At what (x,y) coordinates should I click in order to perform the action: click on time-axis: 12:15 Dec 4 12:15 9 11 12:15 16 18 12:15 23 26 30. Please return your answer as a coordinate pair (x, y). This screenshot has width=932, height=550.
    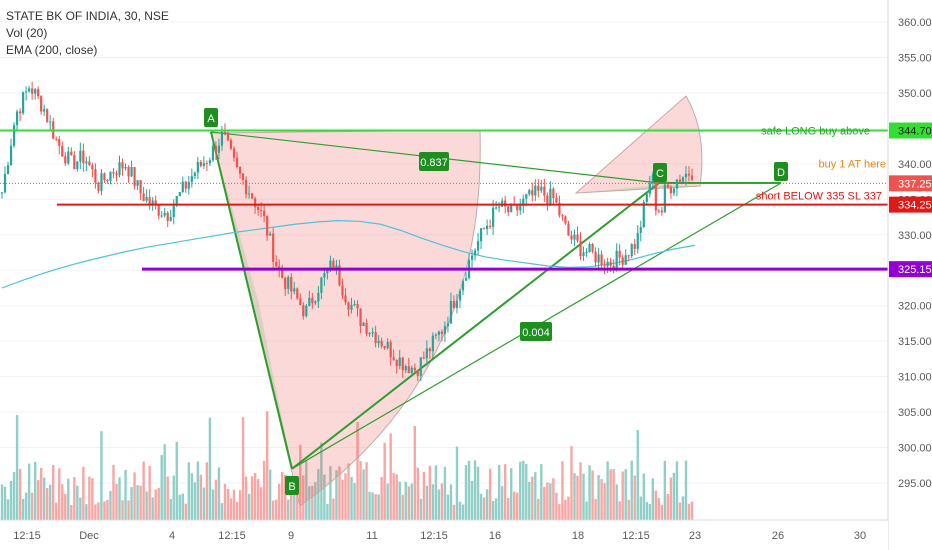
    Looking at the image, I should click on (444, 534).